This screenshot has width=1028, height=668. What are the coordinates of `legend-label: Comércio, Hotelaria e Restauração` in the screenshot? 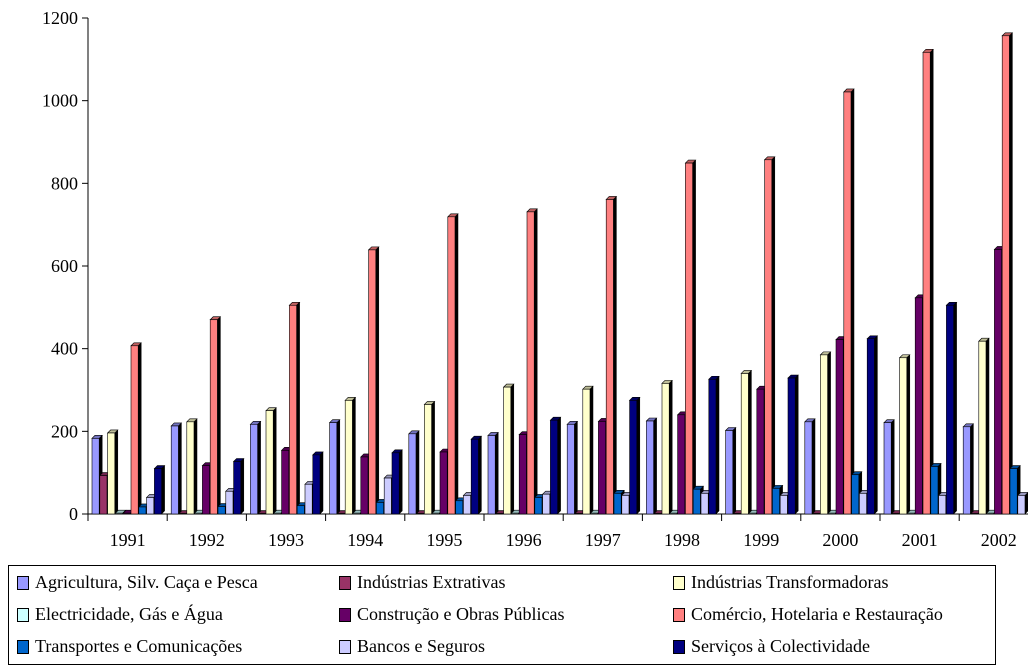 It's located at (817, 614).